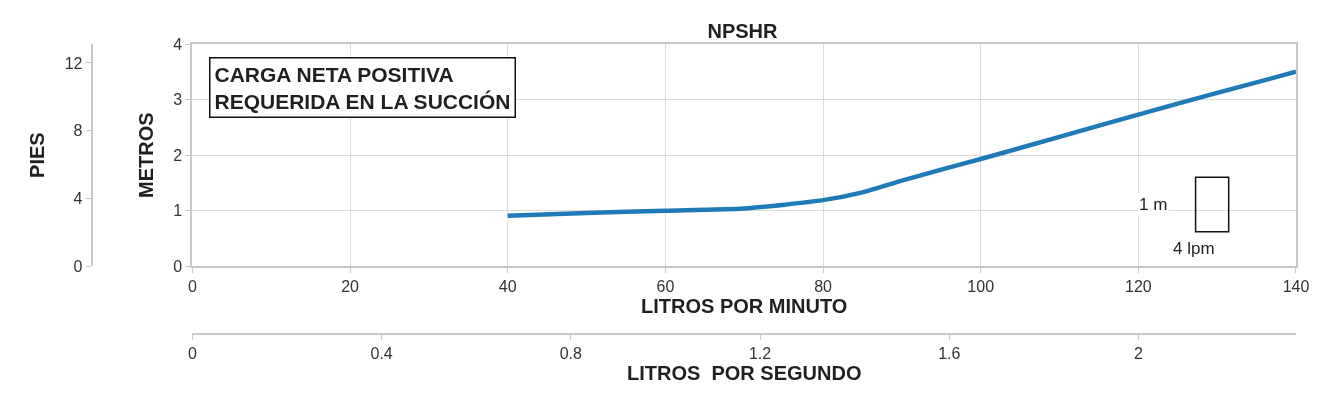  I want to click on x2-tick-label: 0, so click(192, 353).